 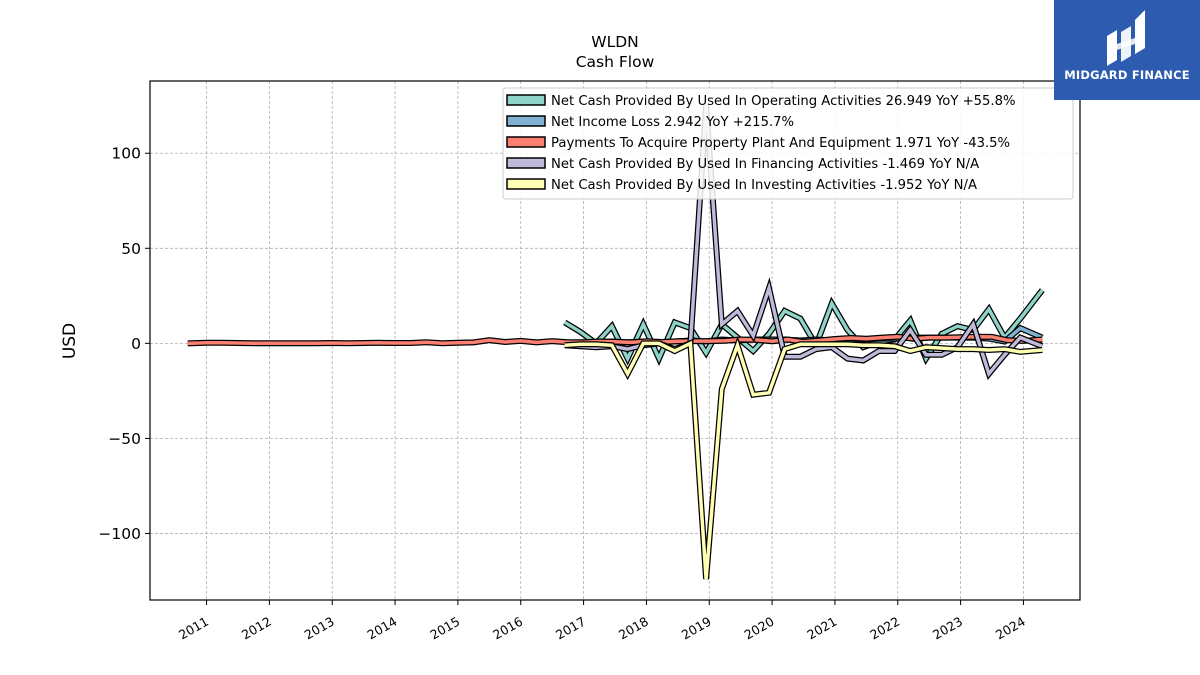 I want to click on x-tick-label: 2019, so click(x=696, y=628).